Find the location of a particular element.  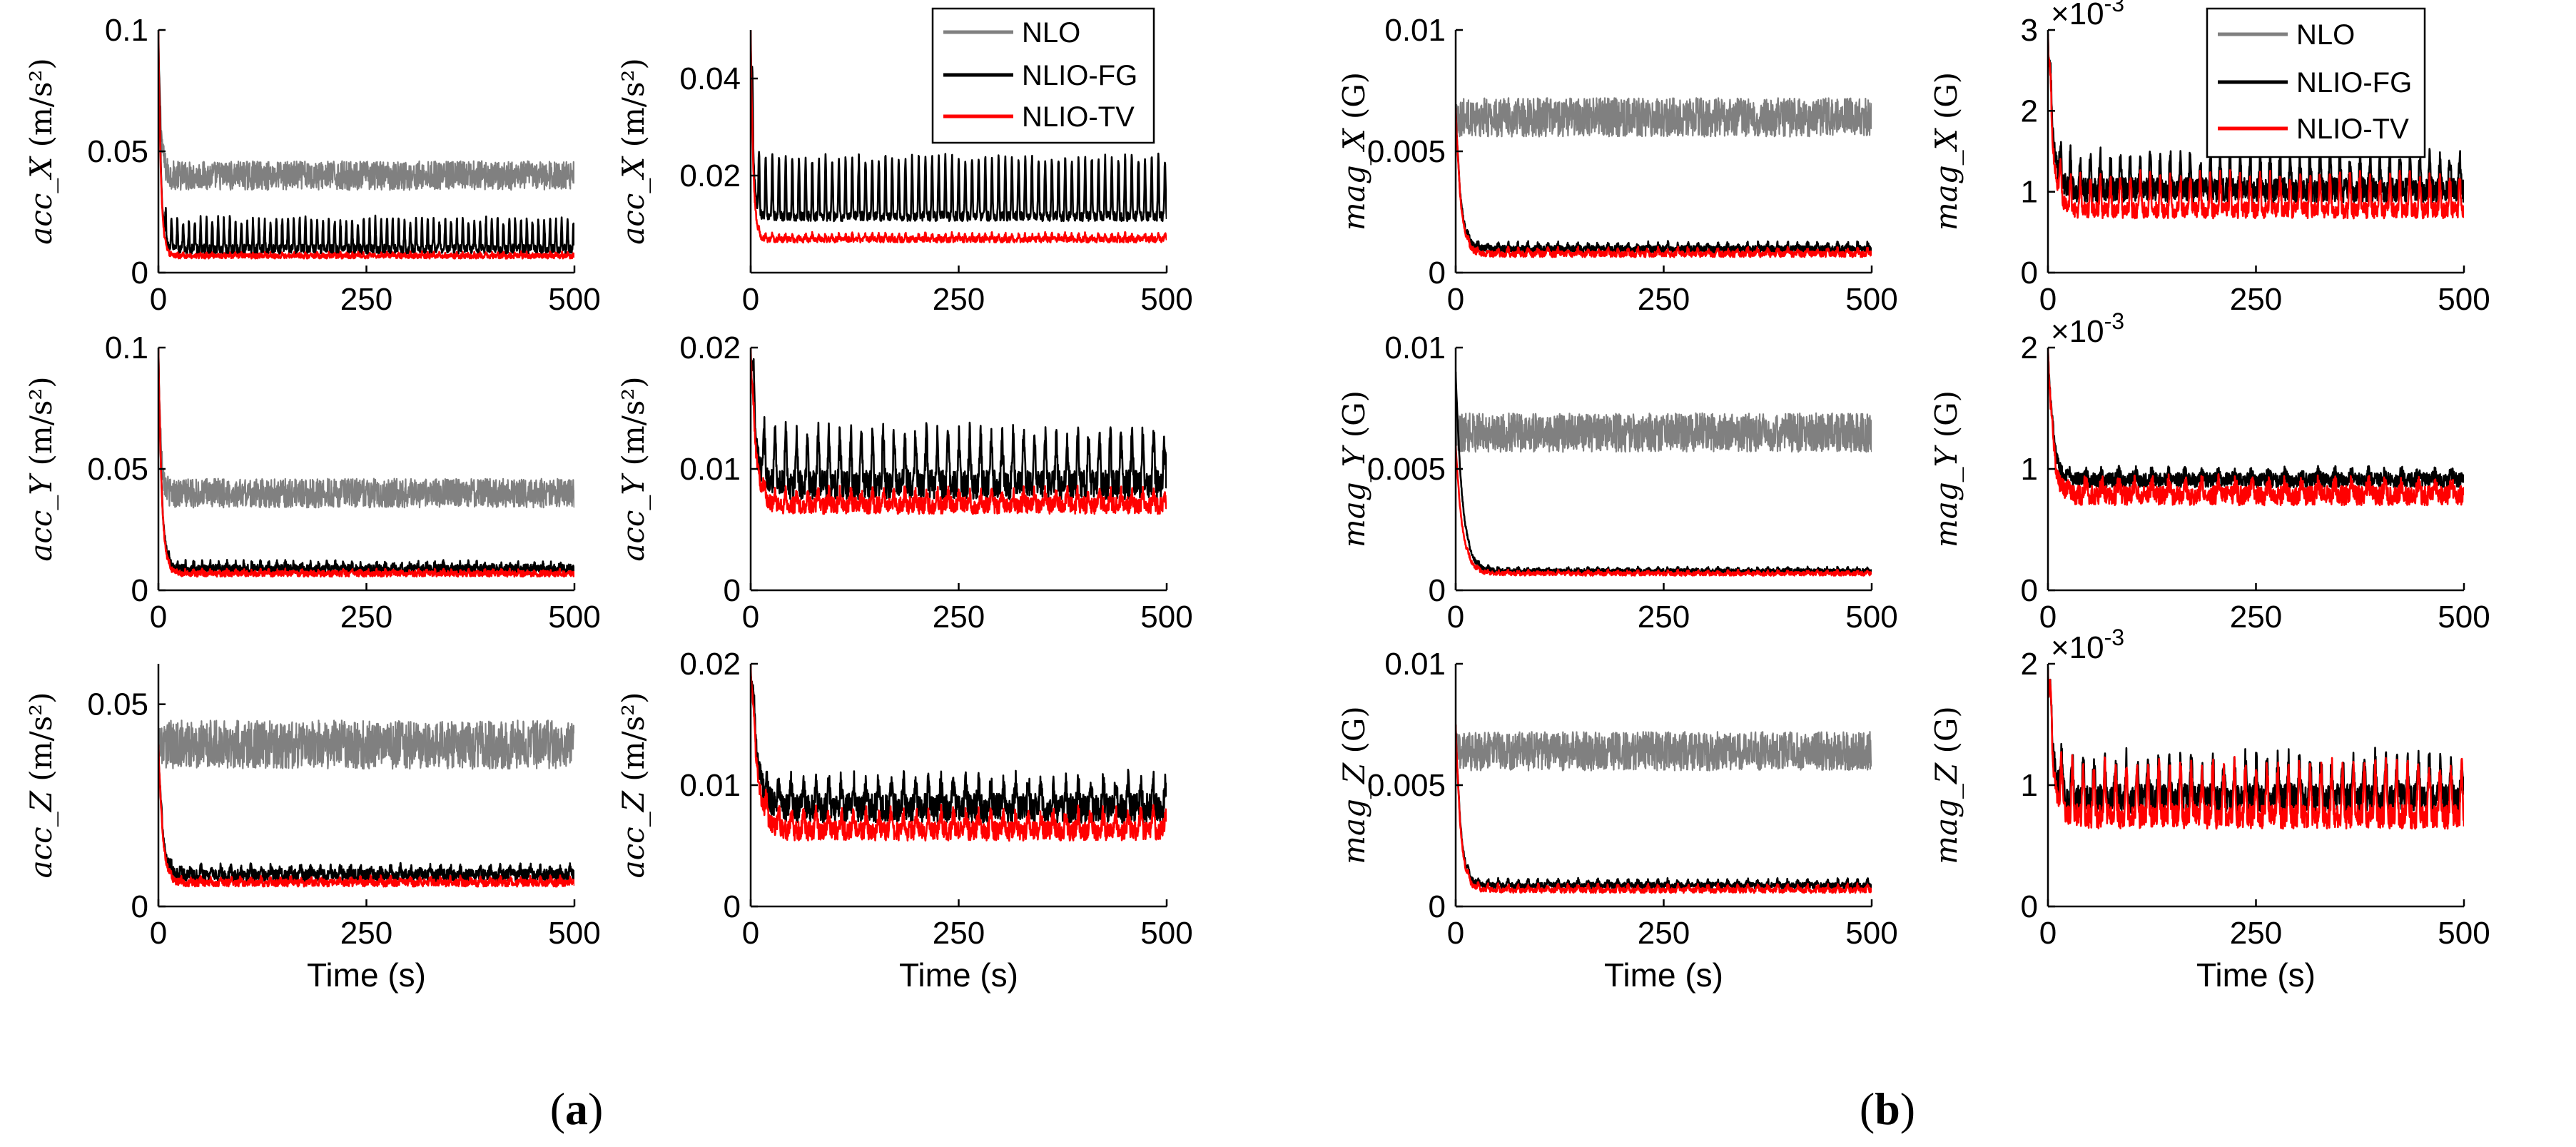

chart-mag_y_full: 0 250 500 0 0.005 0.01 mag_Y (G) is located at coordinates (1617, 482).